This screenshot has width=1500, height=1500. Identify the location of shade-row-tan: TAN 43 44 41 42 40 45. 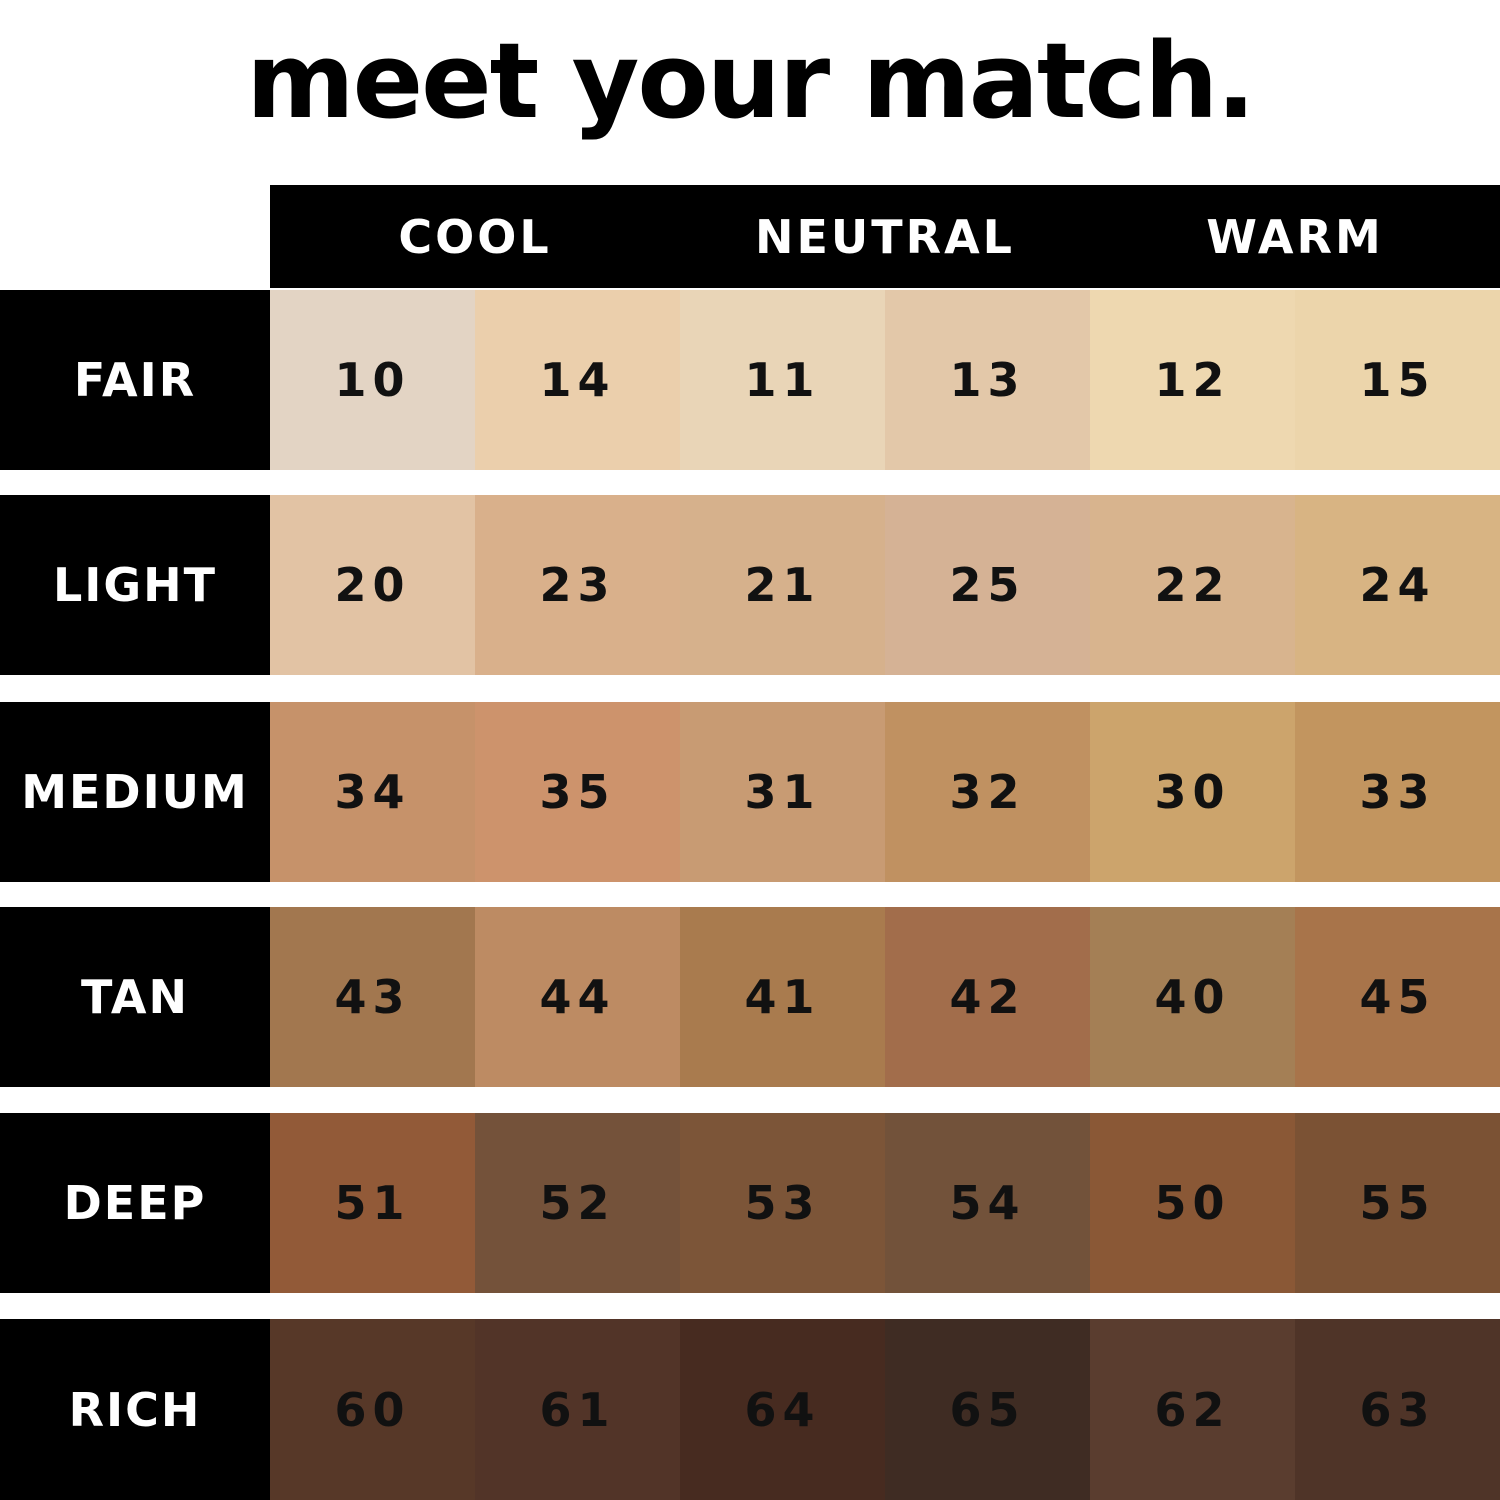
(750, 997).